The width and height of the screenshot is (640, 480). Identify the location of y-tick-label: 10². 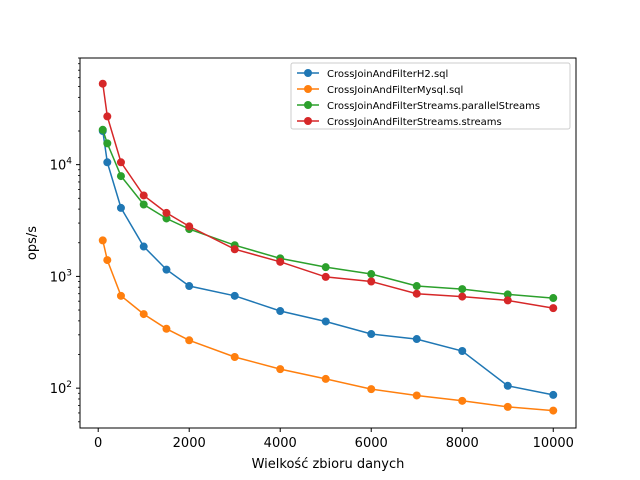
(61, 388).